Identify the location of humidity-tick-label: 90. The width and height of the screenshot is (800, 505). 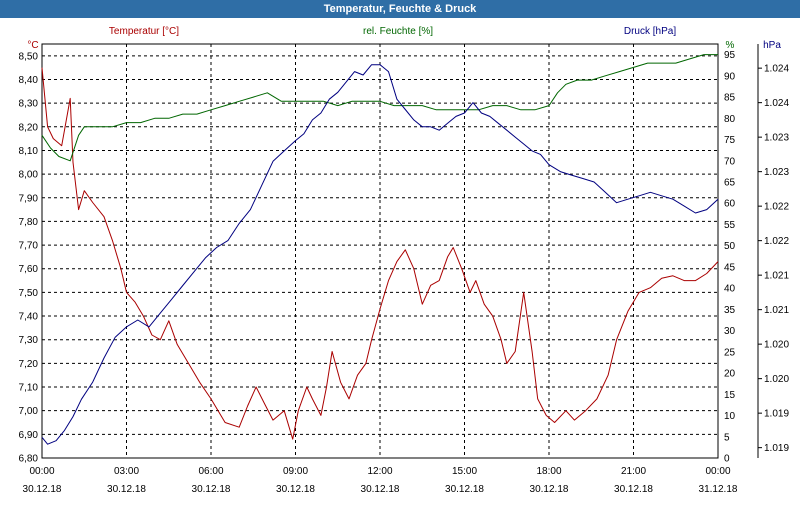
(730, 76).